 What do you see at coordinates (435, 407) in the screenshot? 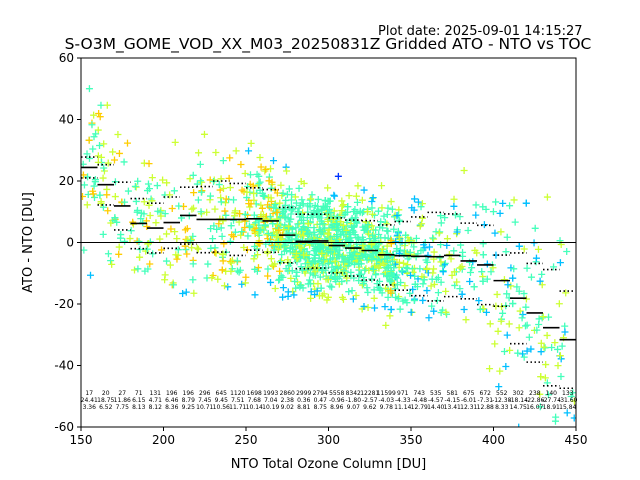
I see `bin-std-label: 14.40` at bounding box center [435, 407].